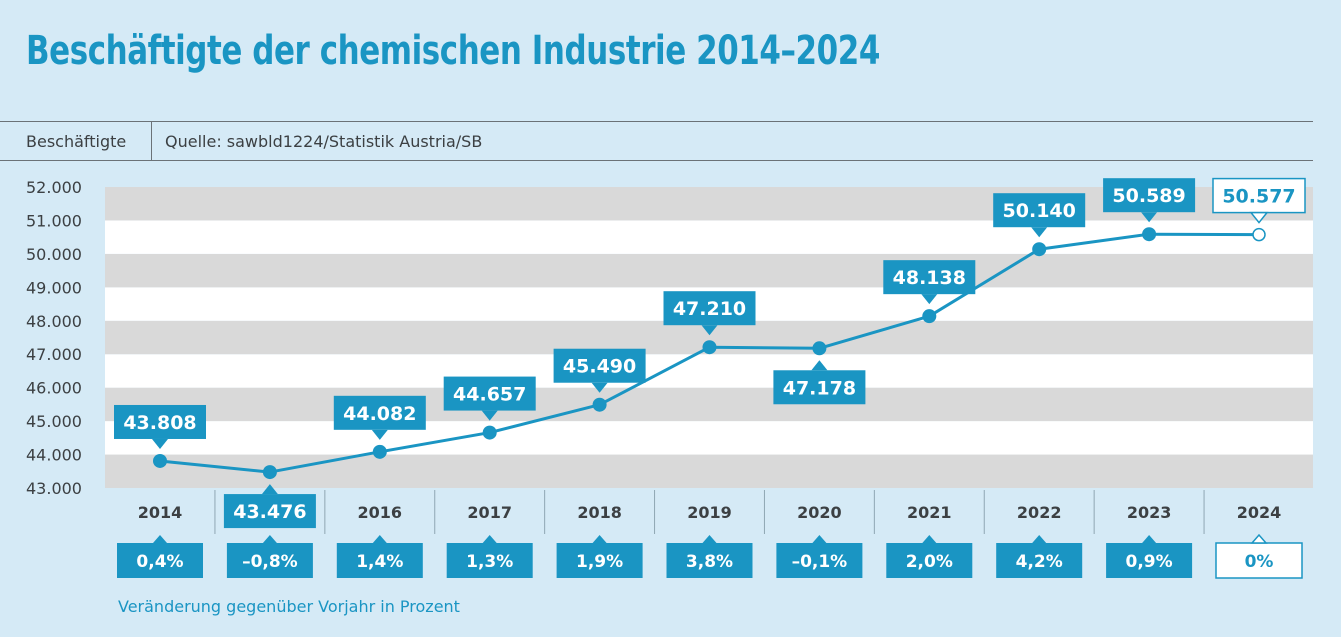  I want to click on data-label: 43.476, so click(269, 512).